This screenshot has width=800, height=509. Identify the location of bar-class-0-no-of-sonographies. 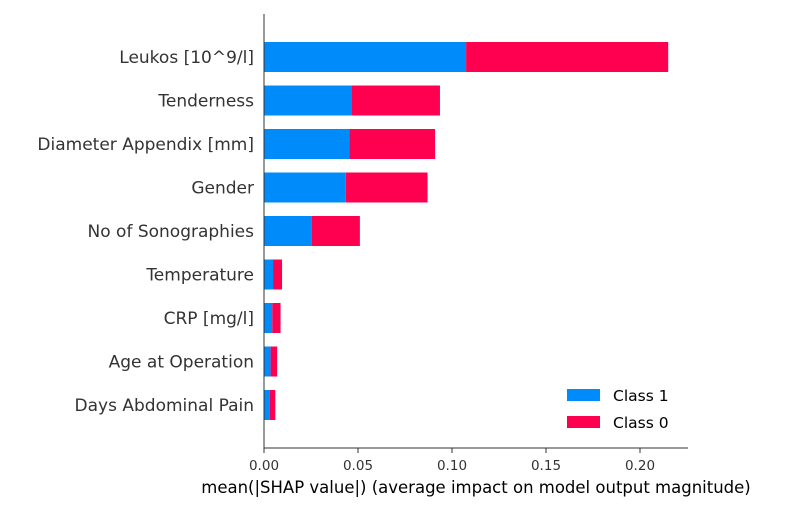
(335, 231).